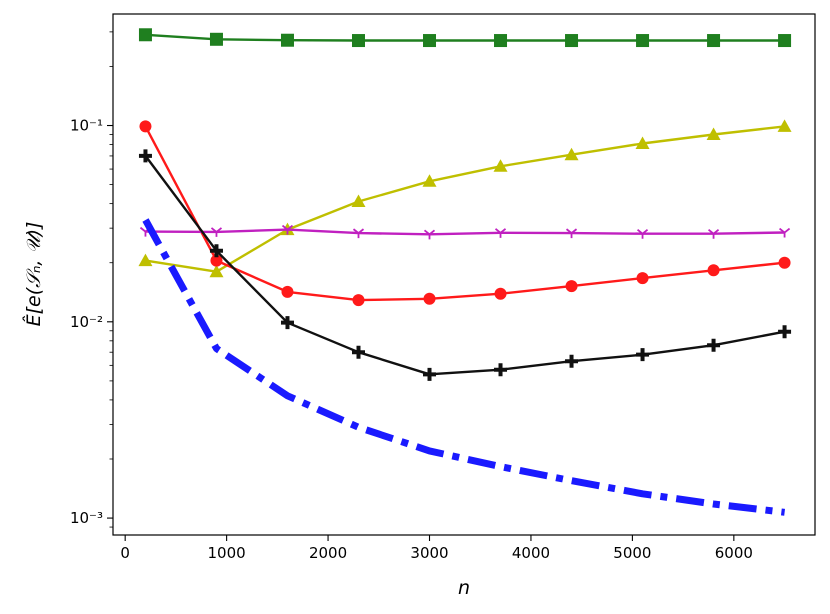 Image resolution: width=830 pixels, height=614 pixels. I want to click on x-tick-label: 2000, so click(328, 553).